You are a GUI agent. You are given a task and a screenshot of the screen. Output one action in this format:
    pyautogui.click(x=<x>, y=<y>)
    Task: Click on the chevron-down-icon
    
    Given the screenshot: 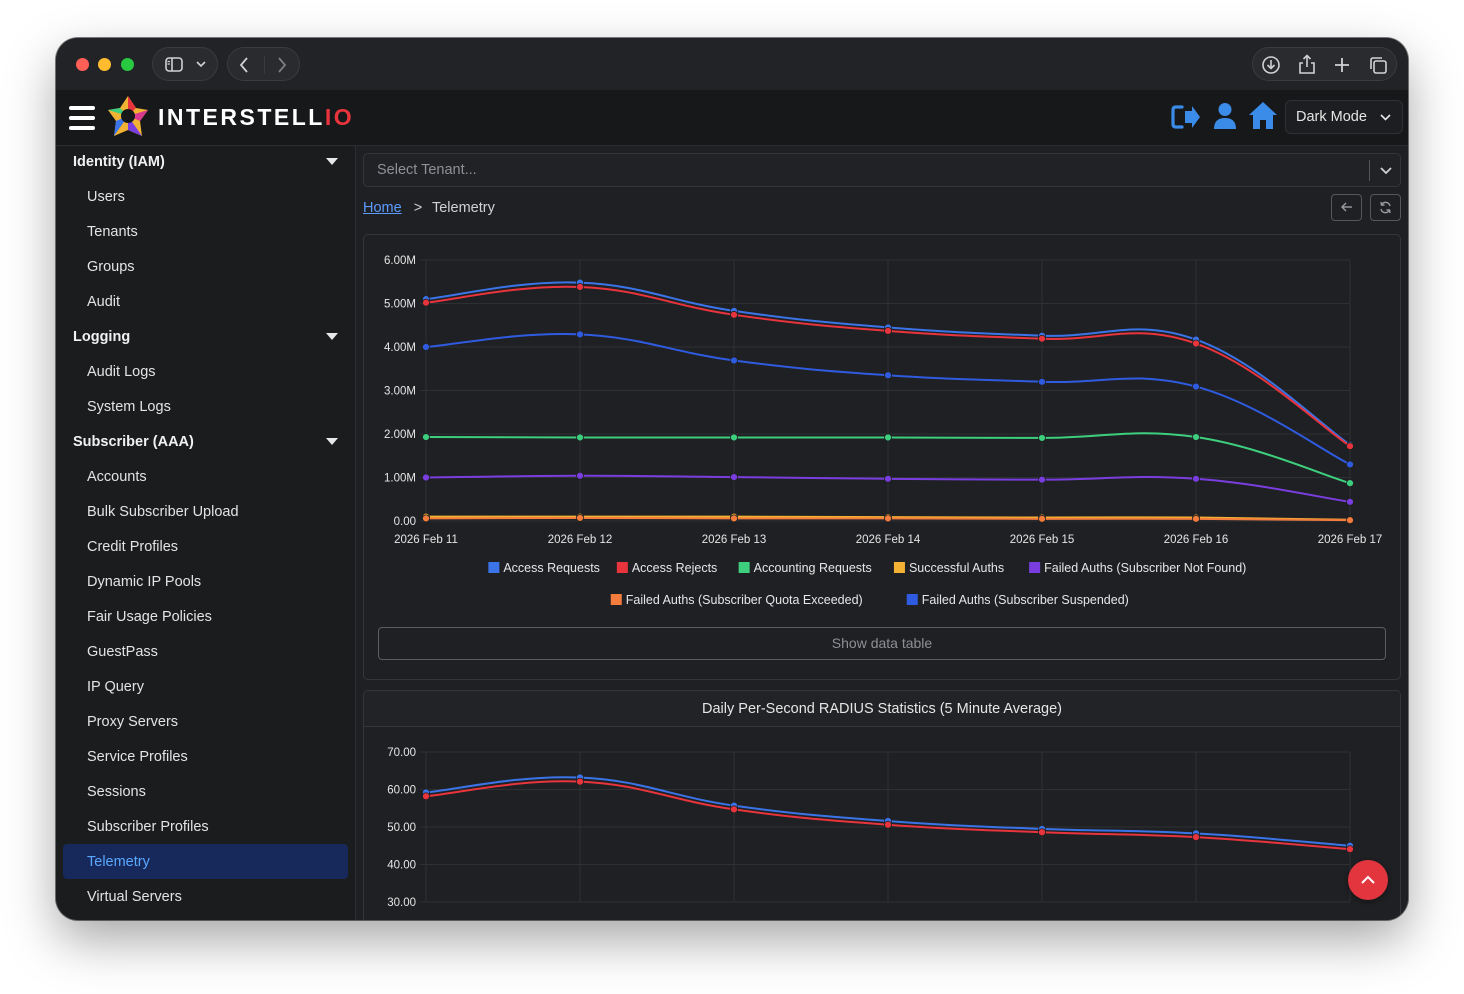 What is the action you would take?
    pyautogui.click(x=1385, y=117)
    